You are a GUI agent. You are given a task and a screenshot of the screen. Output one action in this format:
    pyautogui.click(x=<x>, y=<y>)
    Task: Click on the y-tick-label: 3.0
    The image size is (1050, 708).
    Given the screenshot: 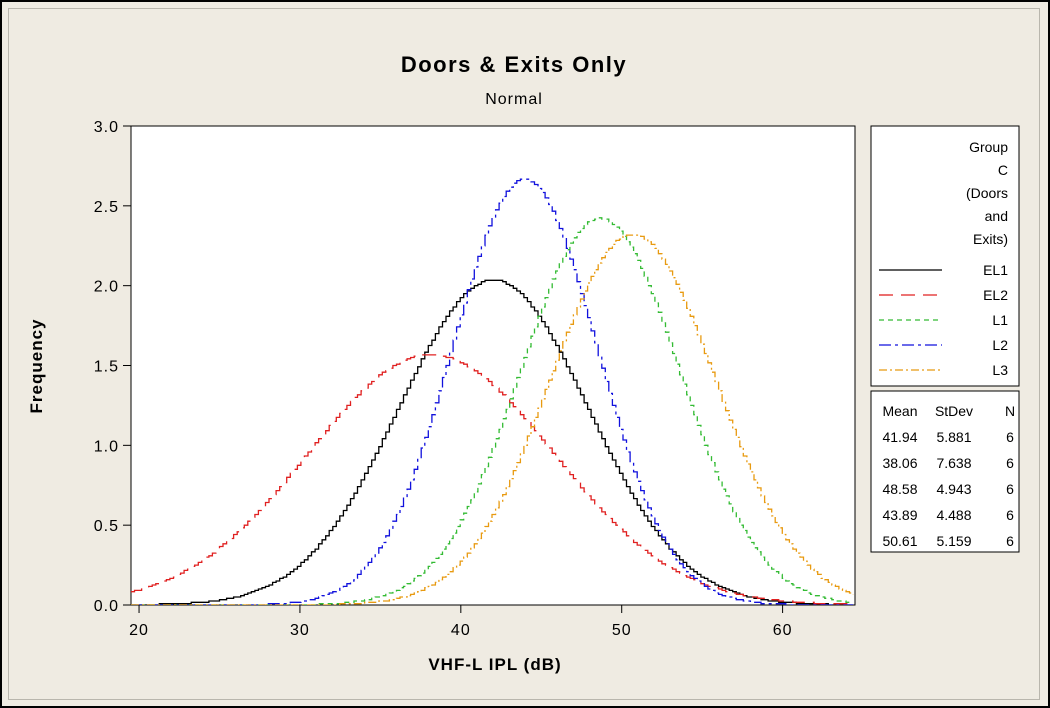 What is the action you would take?
    pyautogui.click(x=106, y=127)
    